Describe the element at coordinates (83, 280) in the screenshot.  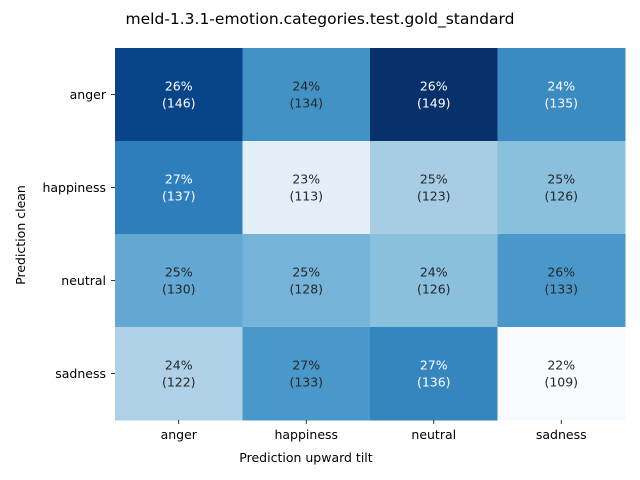
I see `y-tick-label-2: neutral` at that location.